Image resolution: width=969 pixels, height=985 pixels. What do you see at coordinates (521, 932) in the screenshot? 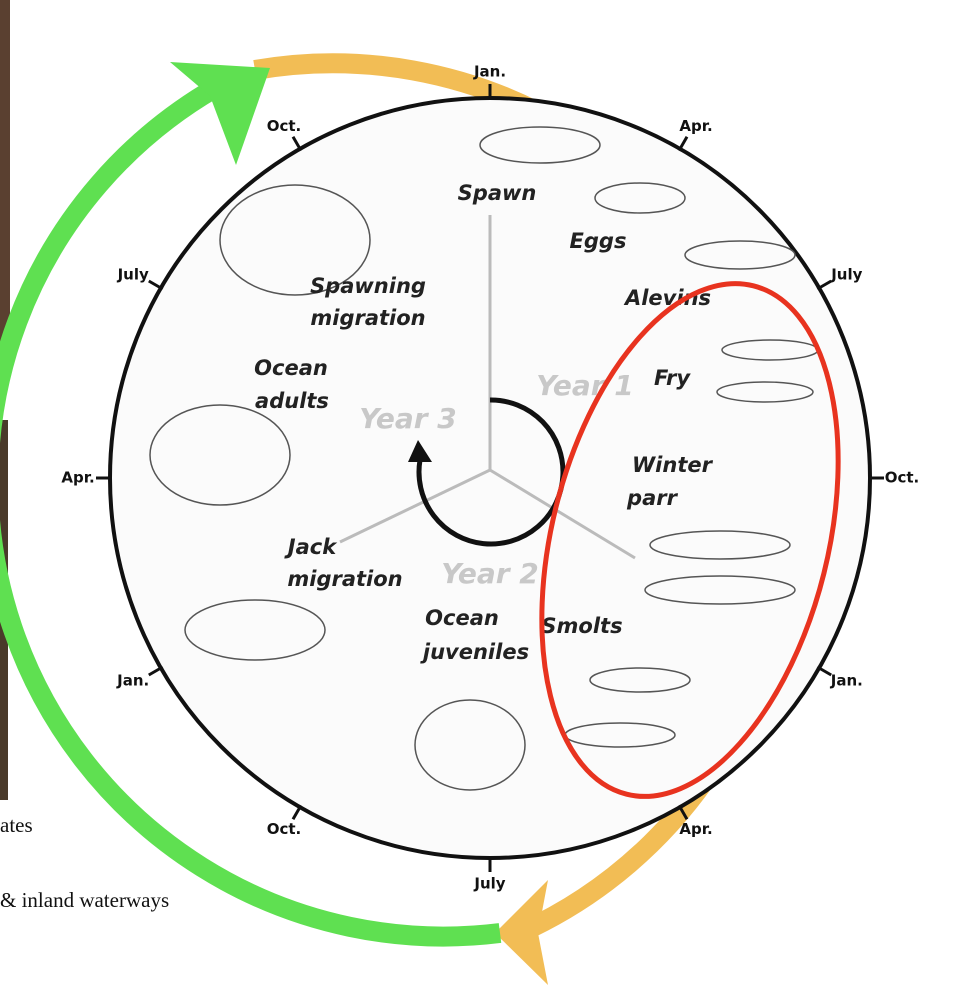
I see `orange-arrowhead` at bounding box center [521, 932].